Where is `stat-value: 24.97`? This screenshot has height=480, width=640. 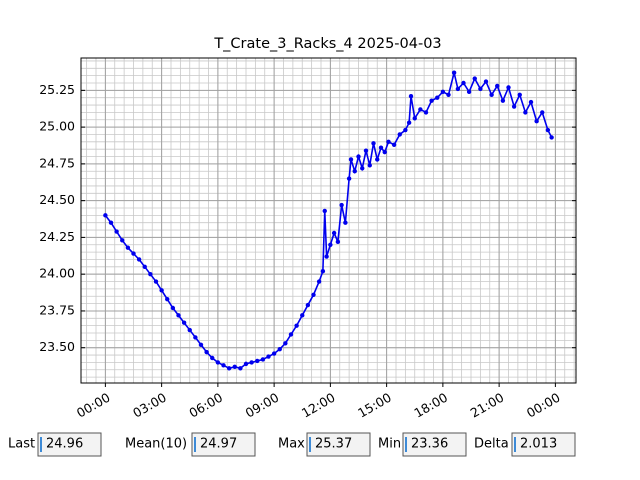 stat-value: 24.97 is located at coordinates (218, 444).